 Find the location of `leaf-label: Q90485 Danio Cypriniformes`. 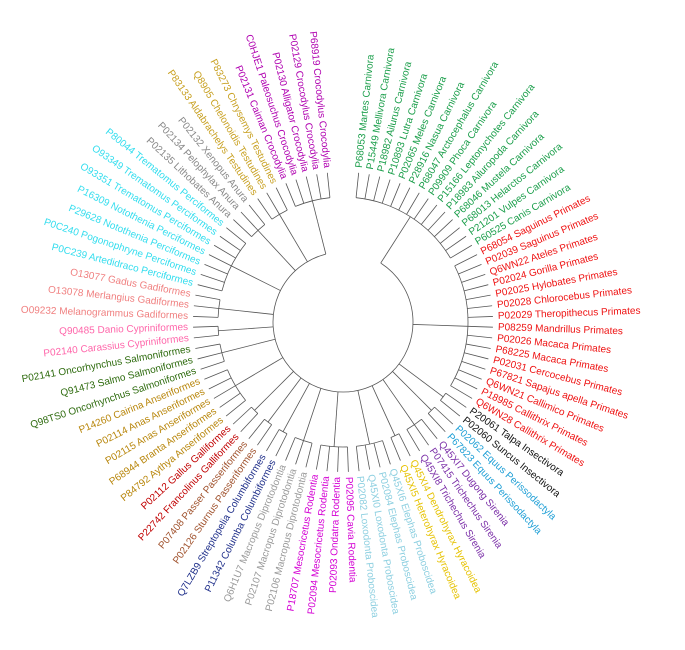

leaf-label: Q90485 Danio Cypriniformes is located at coordinates (123, 329).